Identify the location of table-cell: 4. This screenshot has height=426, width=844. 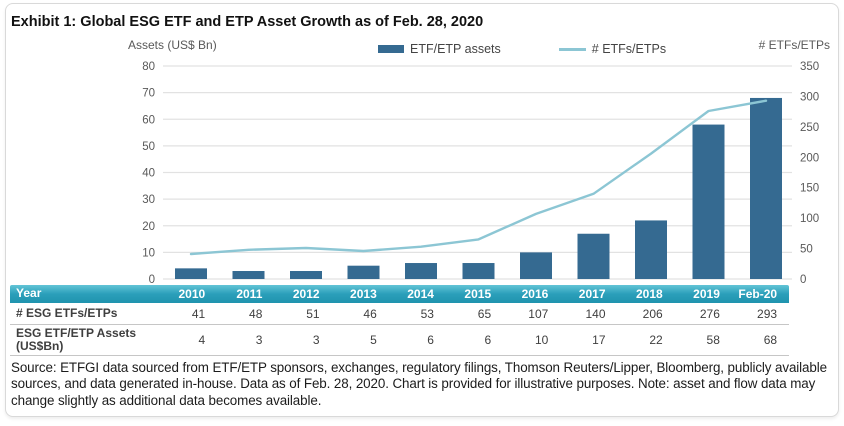
(202, 340).